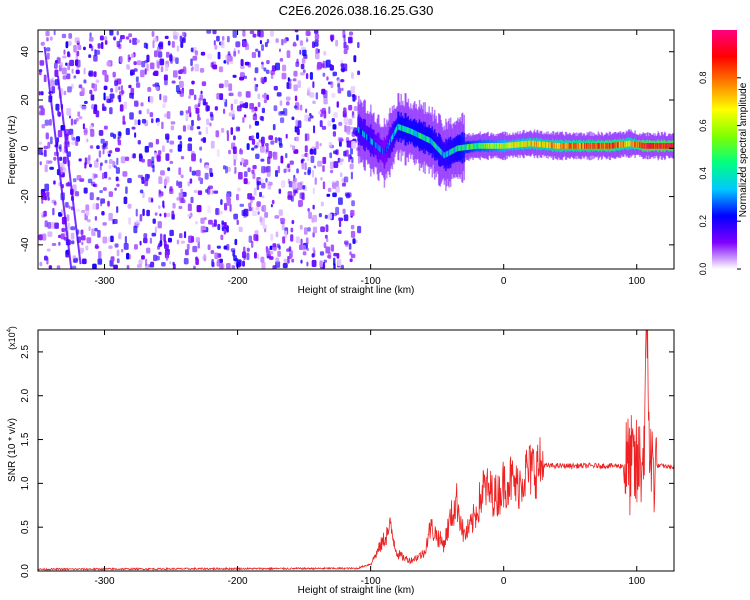  I want to click on y-tick-label: 2.5, so click(25, 352).